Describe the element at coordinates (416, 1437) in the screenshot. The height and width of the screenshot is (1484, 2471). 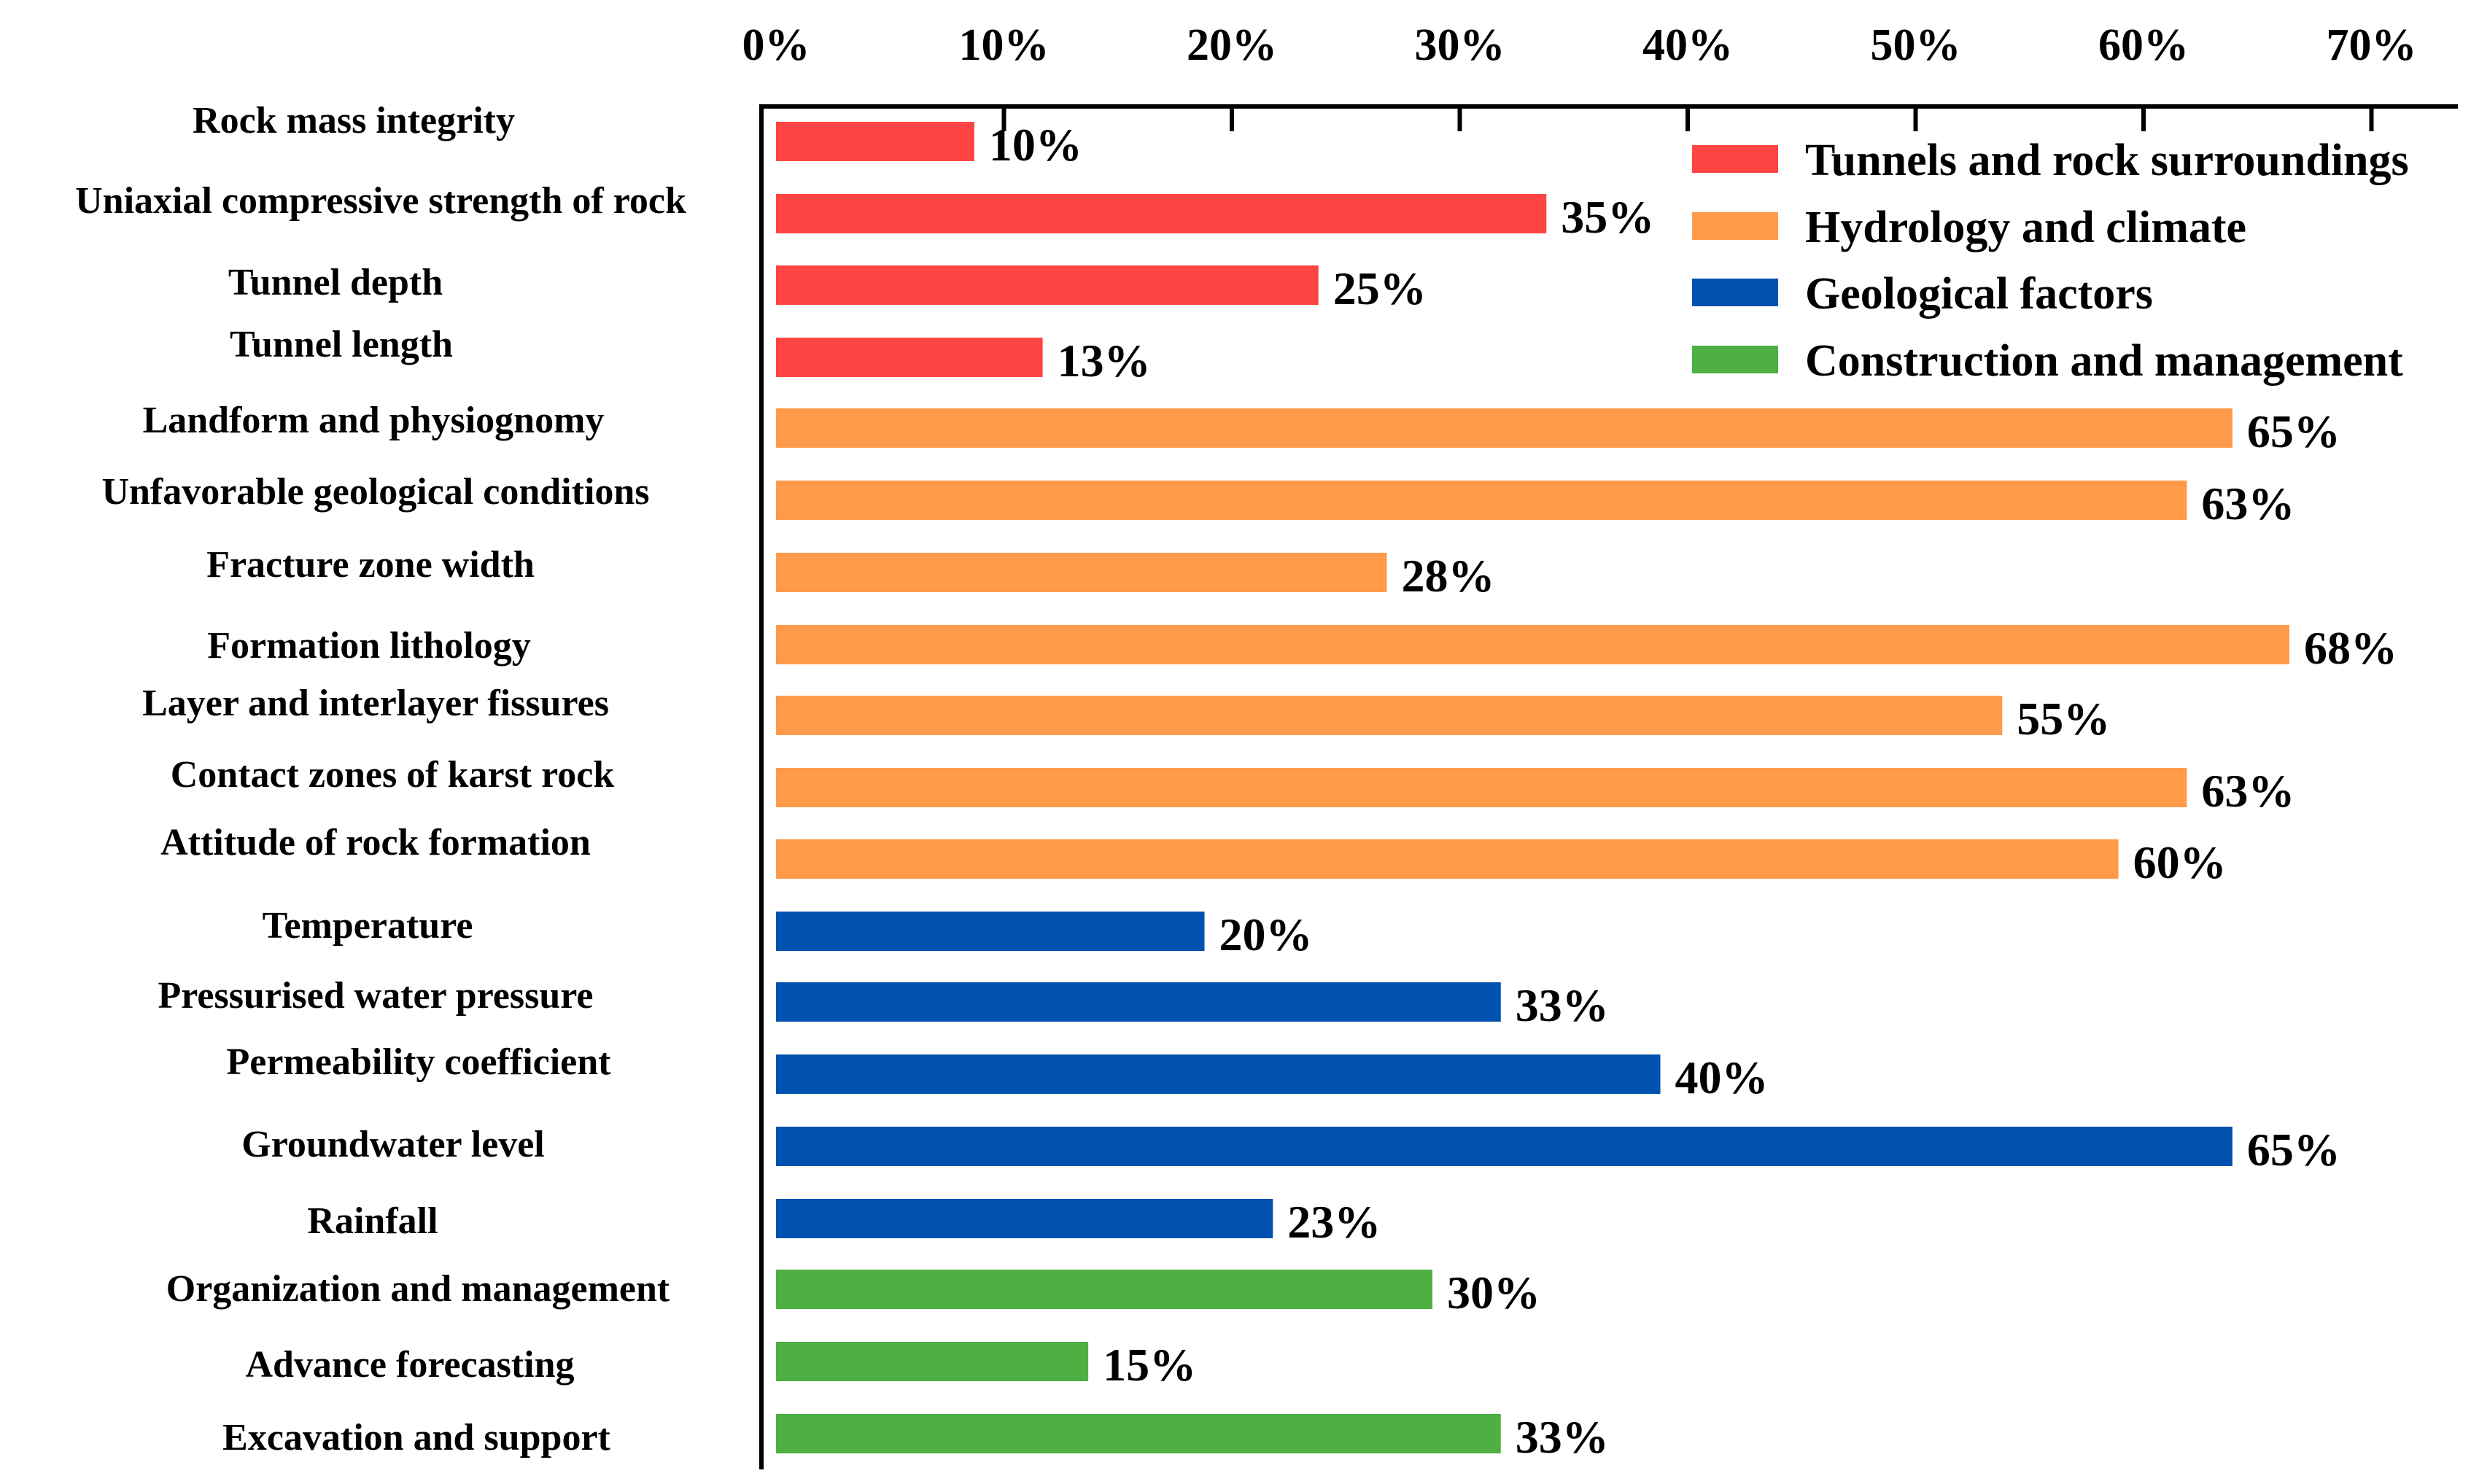
I see `category-label: Excavation and support` at that location.